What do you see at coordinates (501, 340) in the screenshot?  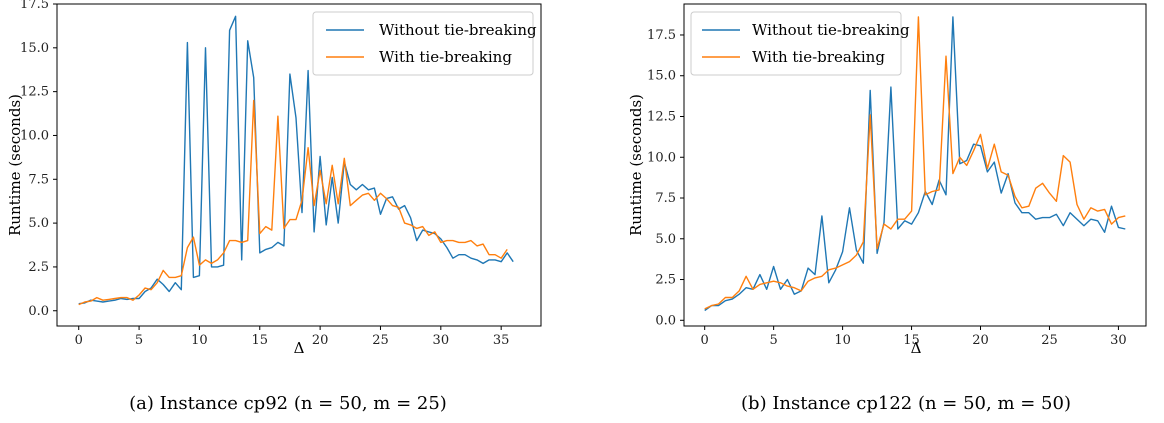 I see `x-tick-label: 35` at bounding box center [501, 340].